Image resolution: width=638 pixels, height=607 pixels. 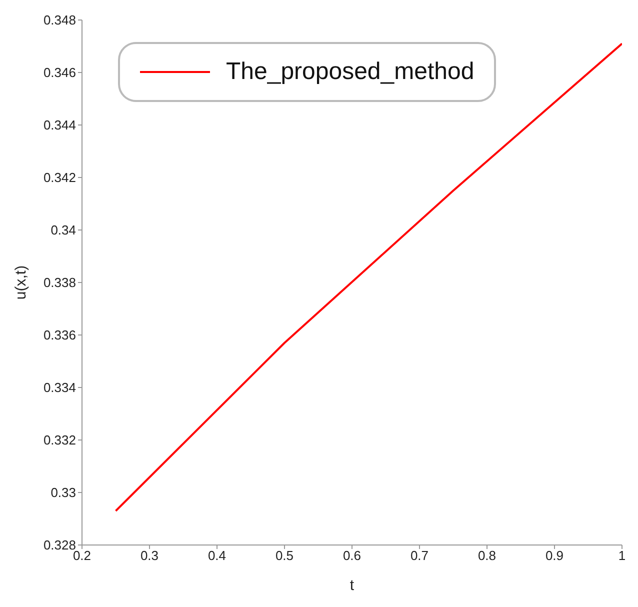 What do you see at coordinates (59, 20) in the screenshot?
I see `y-tick-label: 0.348` at bounding box center [59, 20].